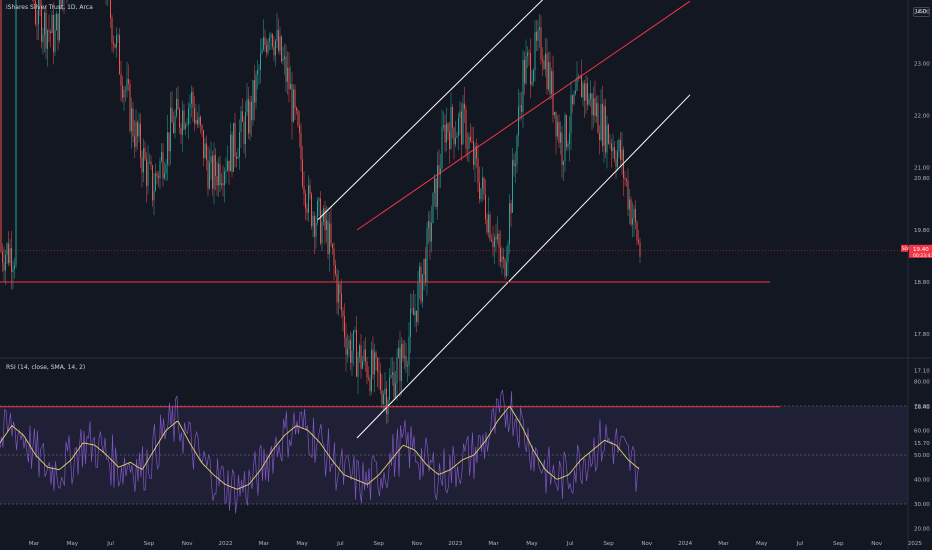  What do you see at coordinates (922, 505) in the screenshot?
I see `rsi-tick-label: 30.00` at bounding box center [922, 505].